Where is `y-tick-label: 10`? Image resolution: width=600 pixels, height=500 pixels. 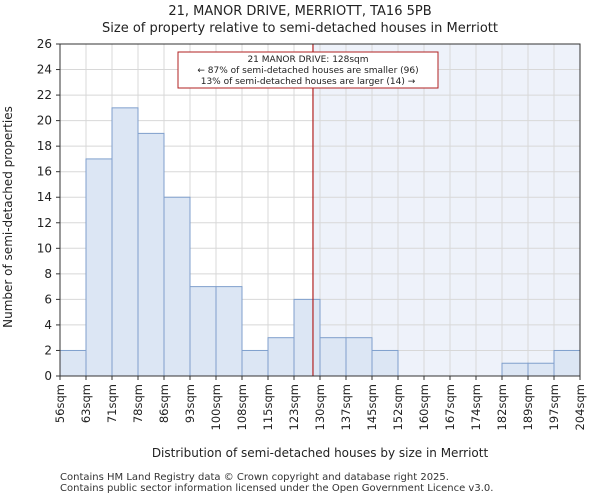
y-tick-label: 10 is located at coordinates (44, 248).